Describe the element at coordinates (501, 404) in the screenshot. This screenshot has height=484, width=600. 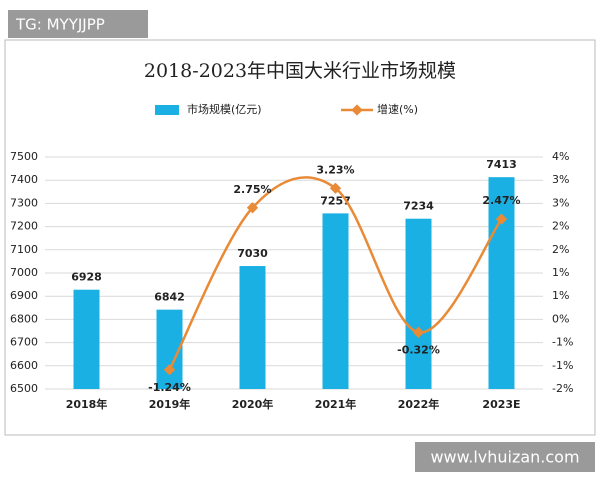
I see `x-tick-label: 2023E` at that location.